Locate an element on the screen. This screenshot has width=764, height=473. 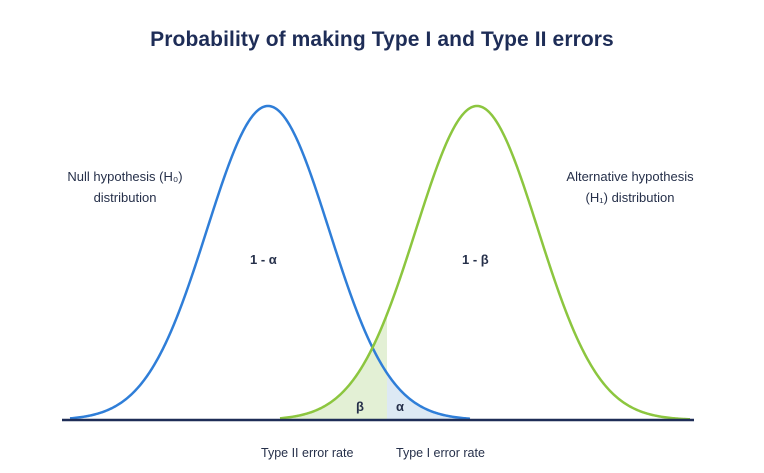
alpha-region is located at coordinates (428, 396).